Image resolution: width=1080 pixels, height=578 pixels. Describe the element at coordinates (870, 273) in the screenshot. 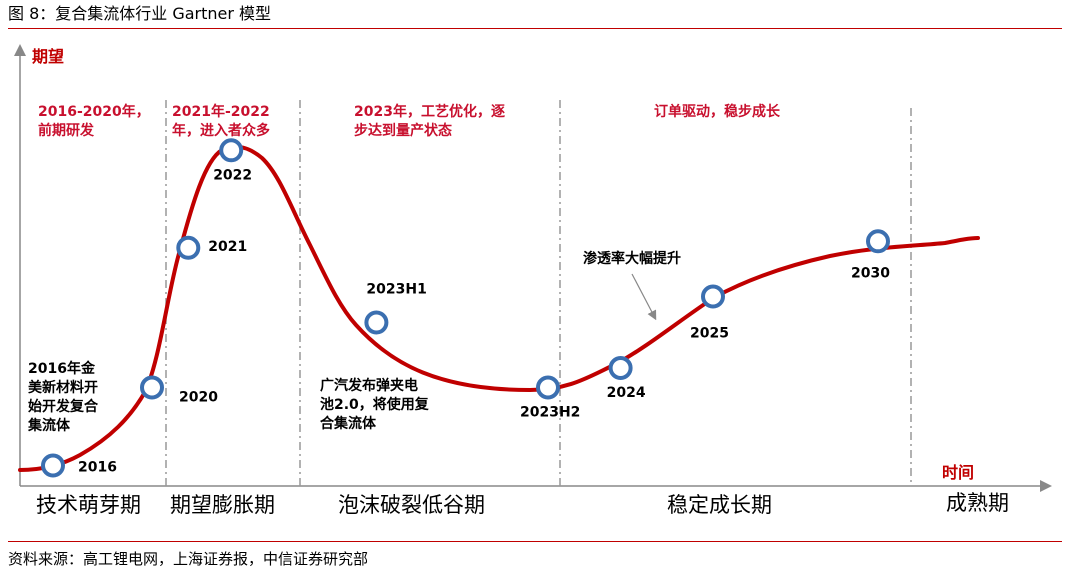

I see `point-label-2030: 2030` at that location.